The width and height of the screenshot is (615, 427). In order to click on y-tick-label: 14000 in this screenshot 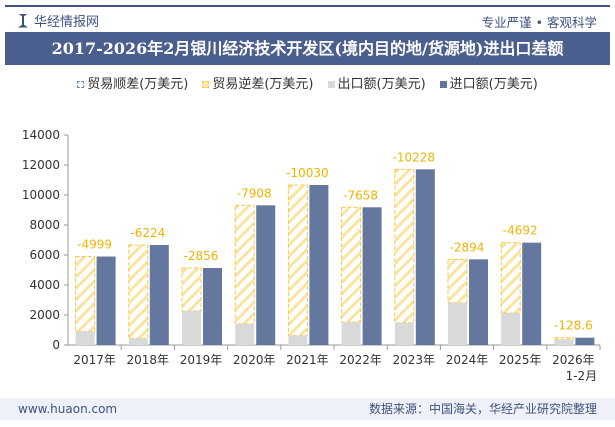, I will do `click(41, 135)`.